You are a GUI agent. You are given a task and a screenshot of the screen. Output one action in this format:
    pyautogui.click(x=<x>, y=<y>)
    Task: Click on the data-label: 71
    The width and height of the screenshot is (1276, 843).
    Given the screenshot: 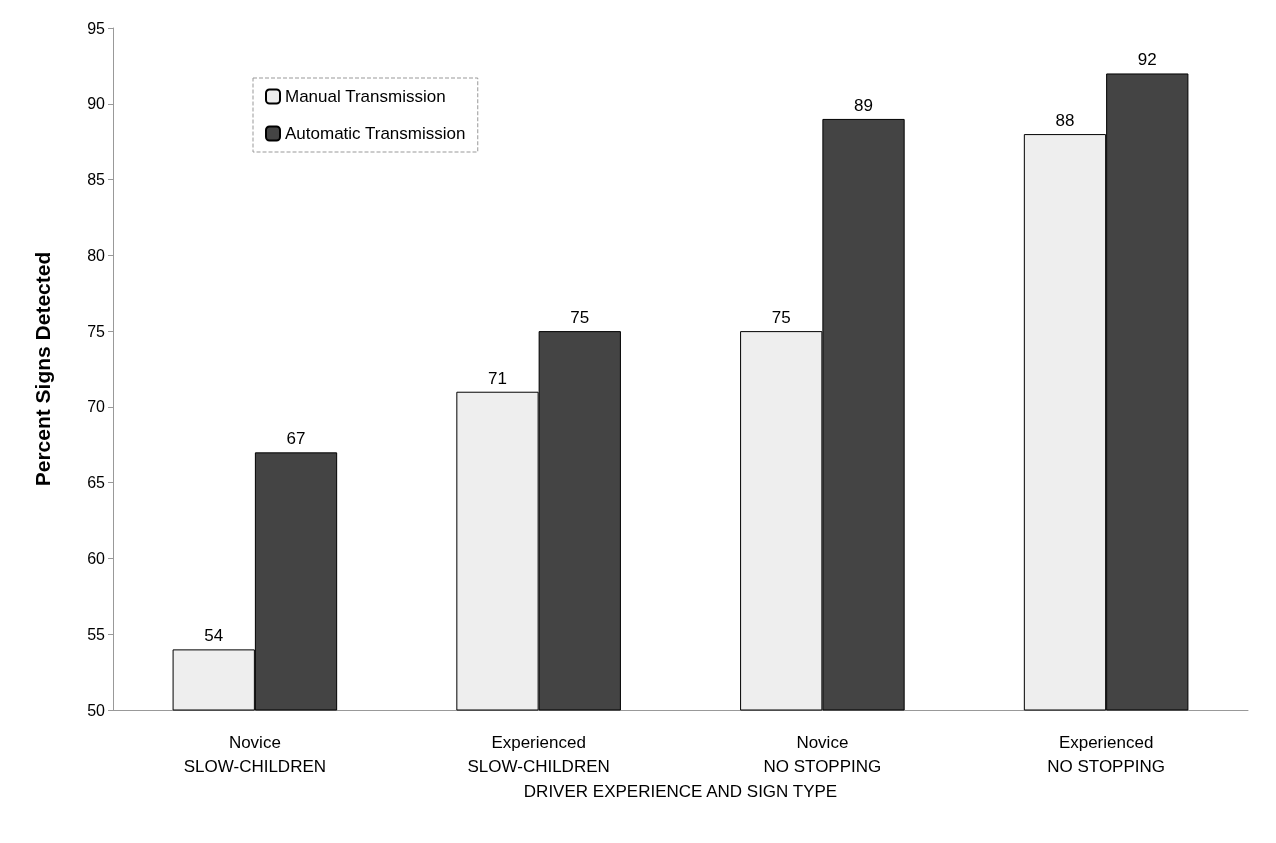 What is the action you would take?
    pyautogui.click(x=497, y=378)
    